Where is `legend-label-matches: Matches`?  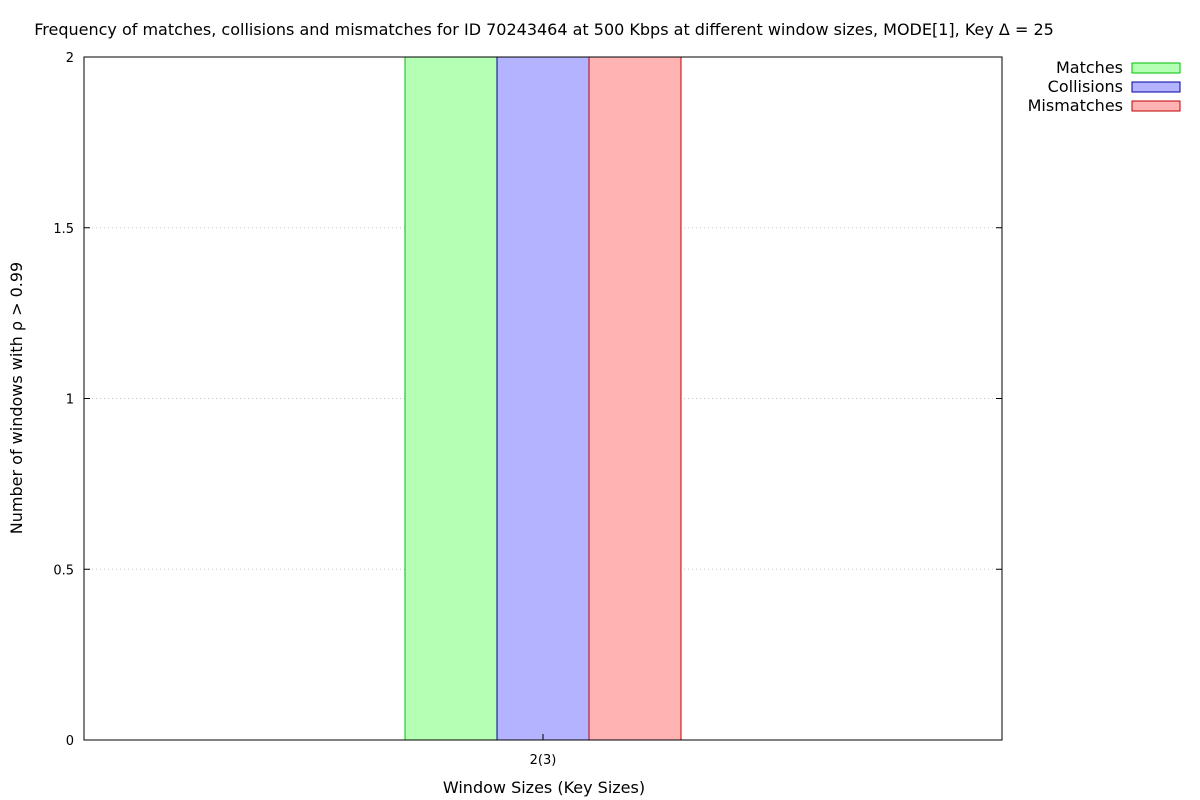 legend-label-matches: Matches is located at coordinates (1089, 67).